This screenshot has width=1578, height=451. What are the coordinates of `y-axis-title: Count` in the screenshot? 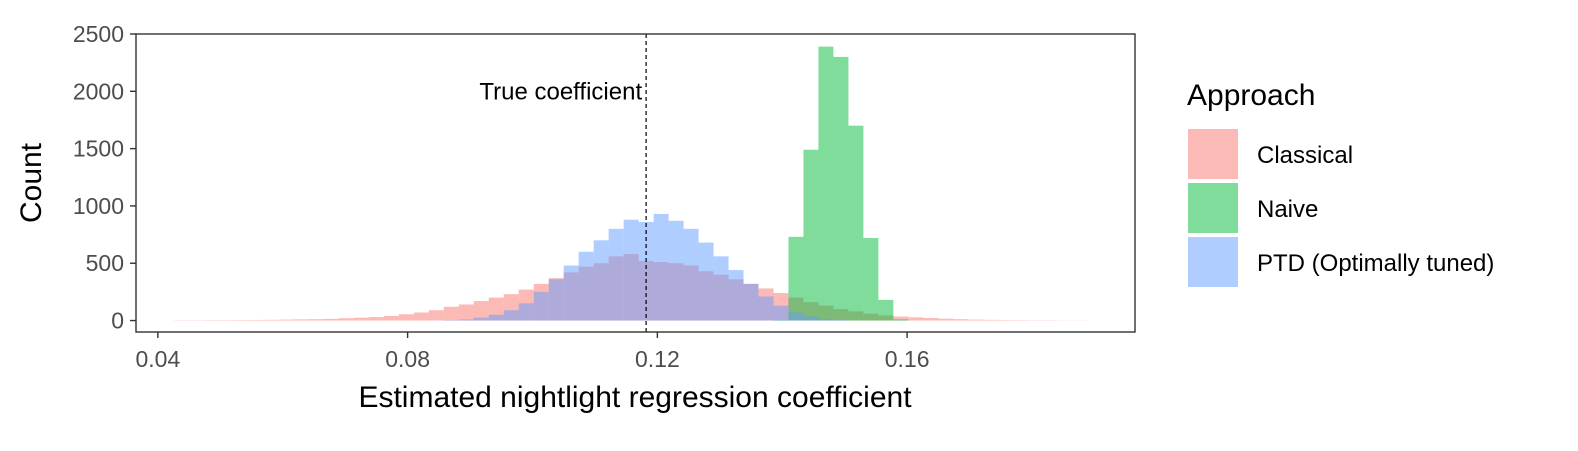 It's located at (31, 182).